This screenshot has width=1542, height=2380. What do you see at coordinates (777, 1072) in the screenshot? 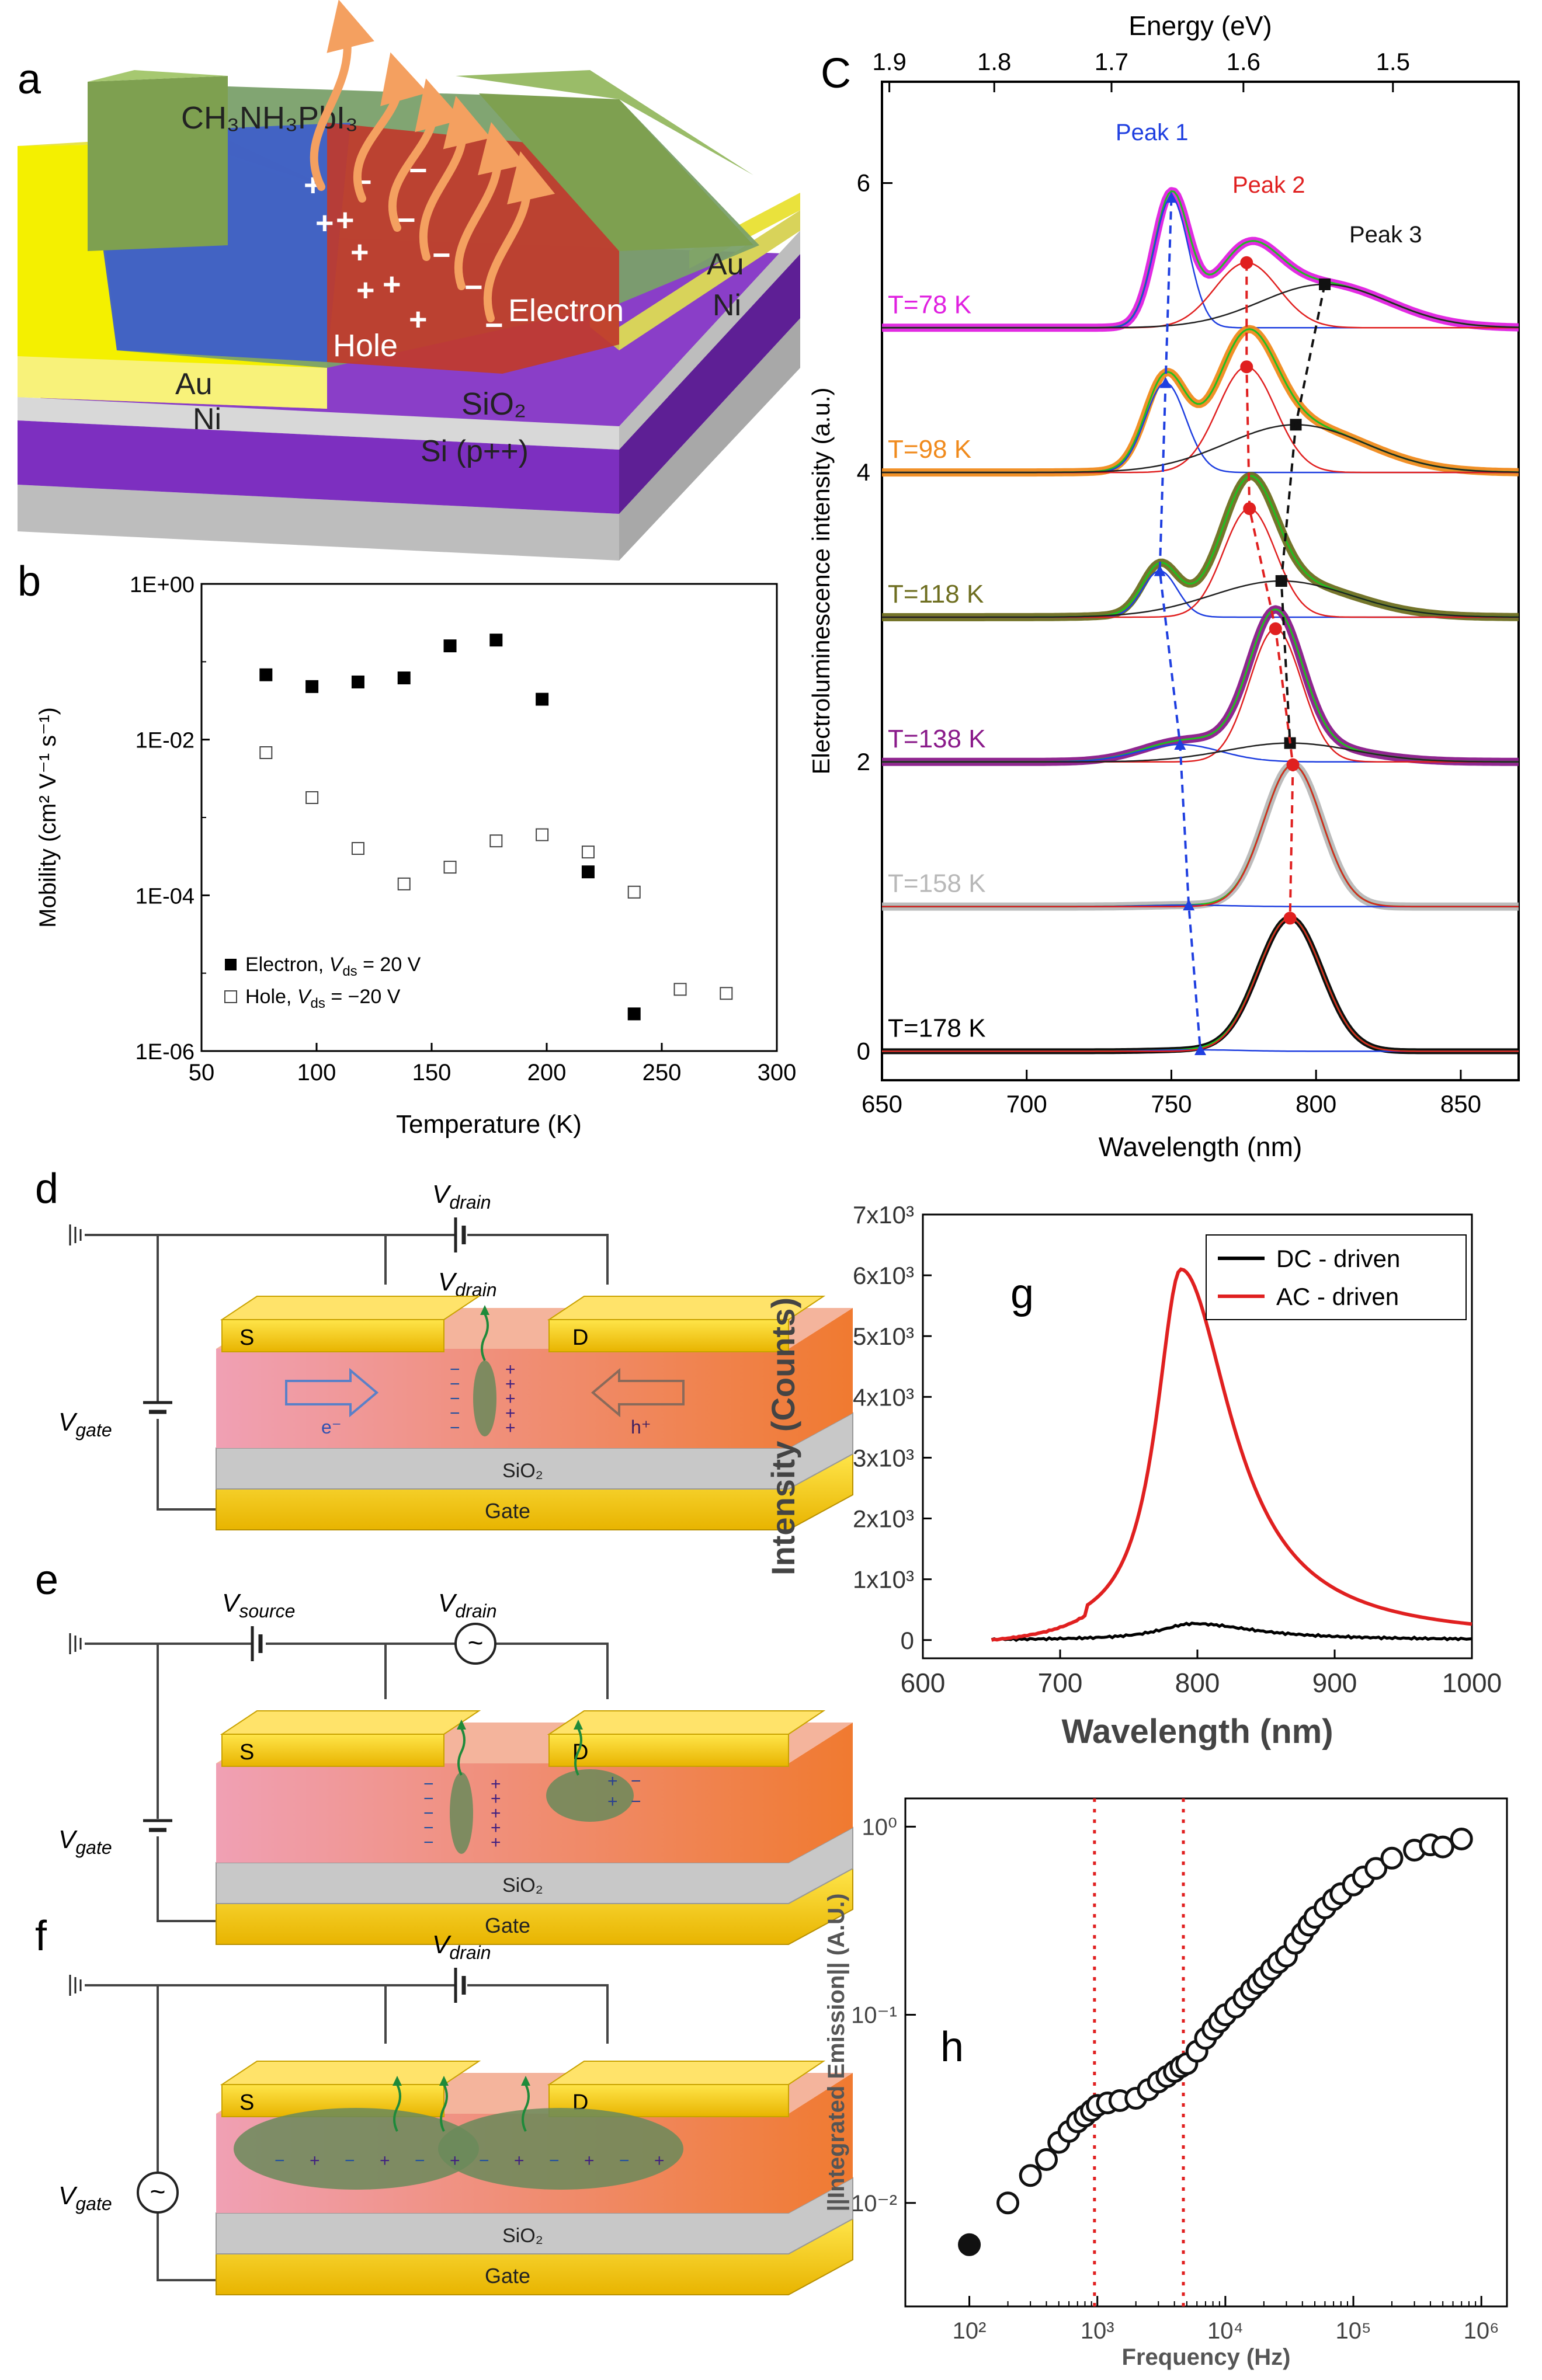
I see `panel-b-xtick-label: 300` at bounding box center [777, 1072].